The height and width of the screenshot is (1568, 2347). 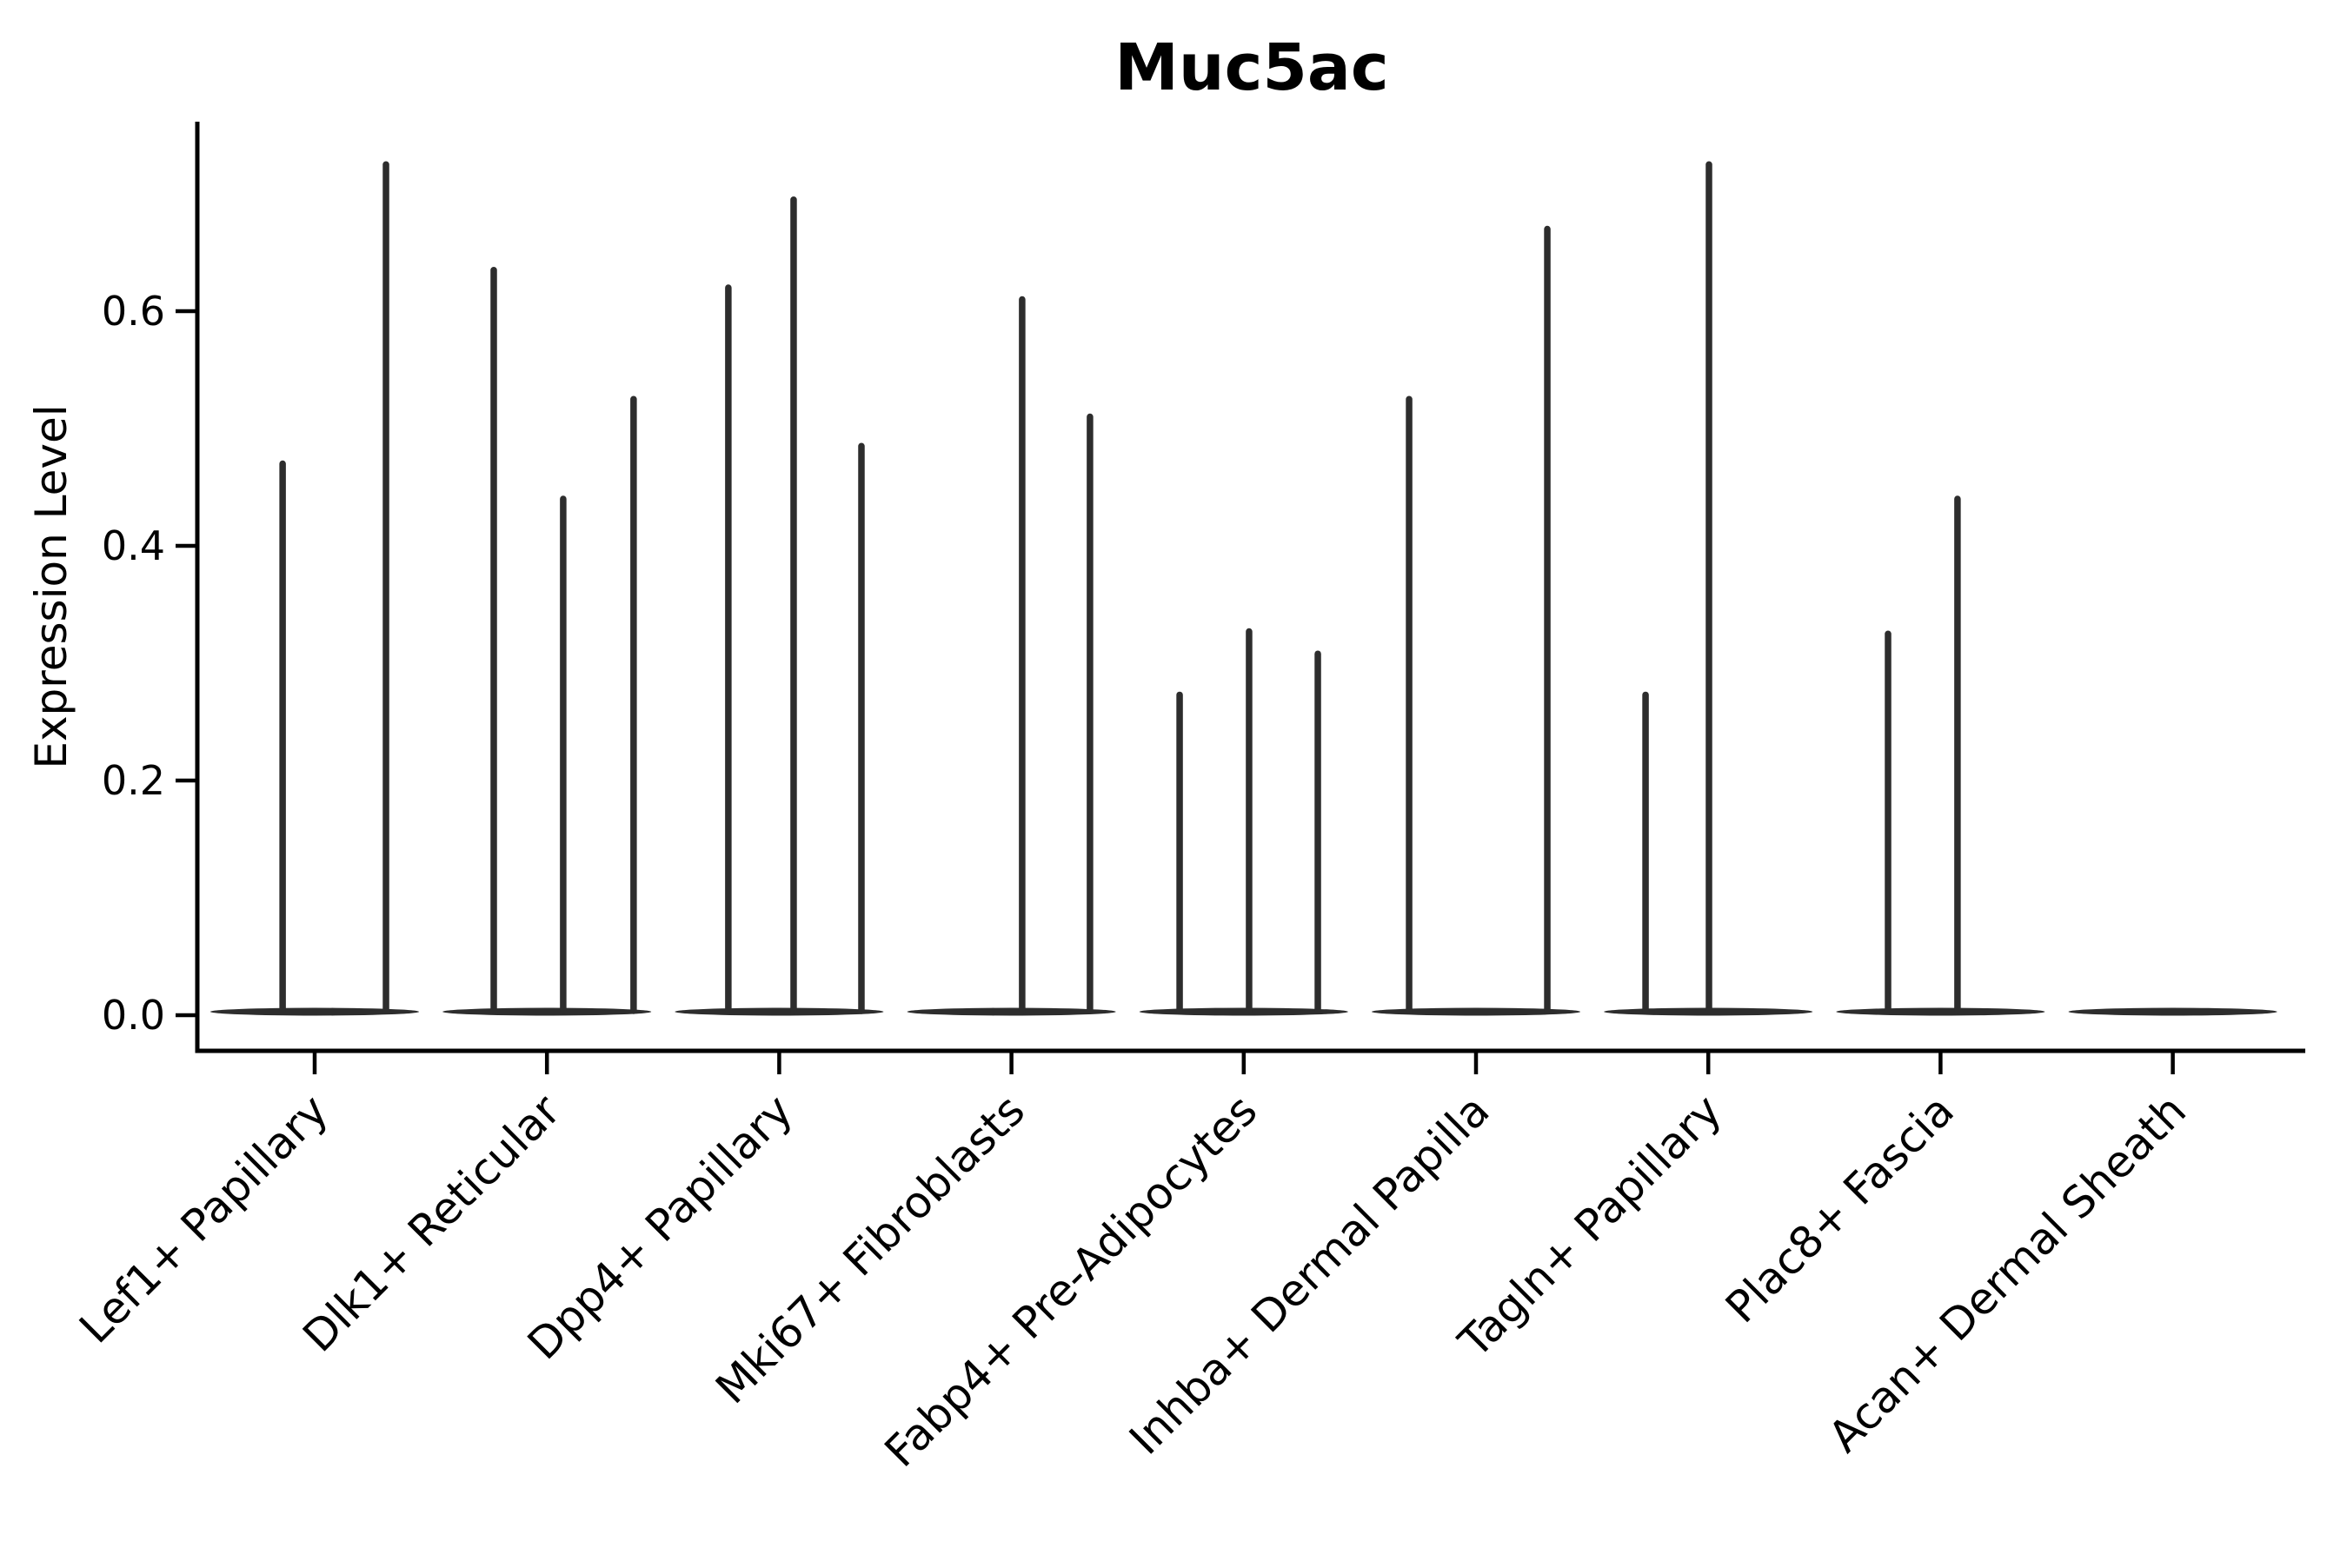 I want to click on x-tick-label: Plac8+ Fascia, so click(x=1840, y=1208).